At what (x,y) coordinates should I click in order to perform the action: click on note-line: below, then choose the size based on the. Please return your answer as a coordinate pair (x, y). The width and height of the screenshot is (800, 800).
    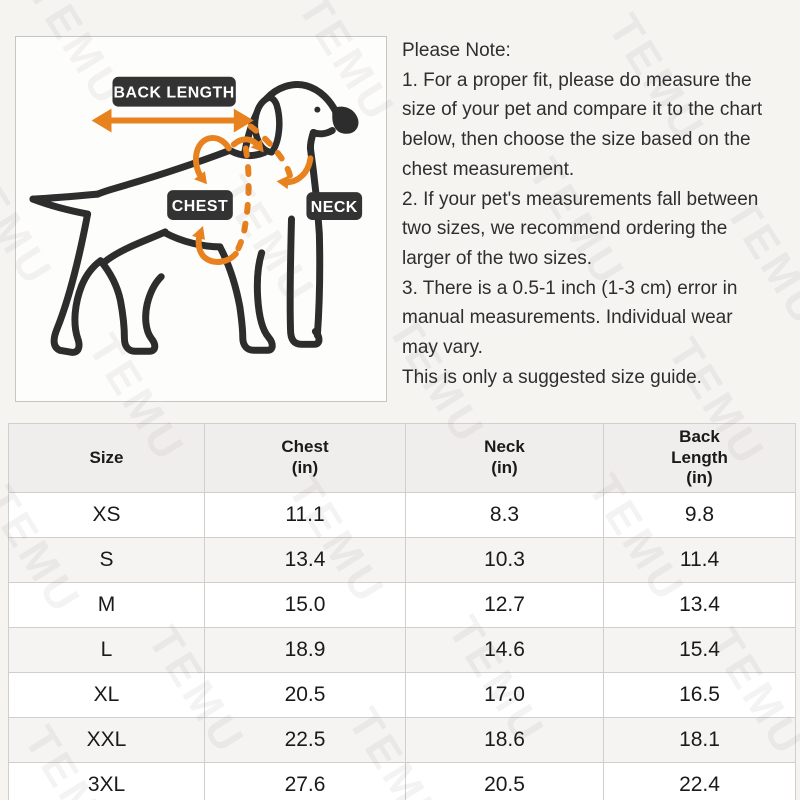
    Looking at the image, I should click on (576, 140).